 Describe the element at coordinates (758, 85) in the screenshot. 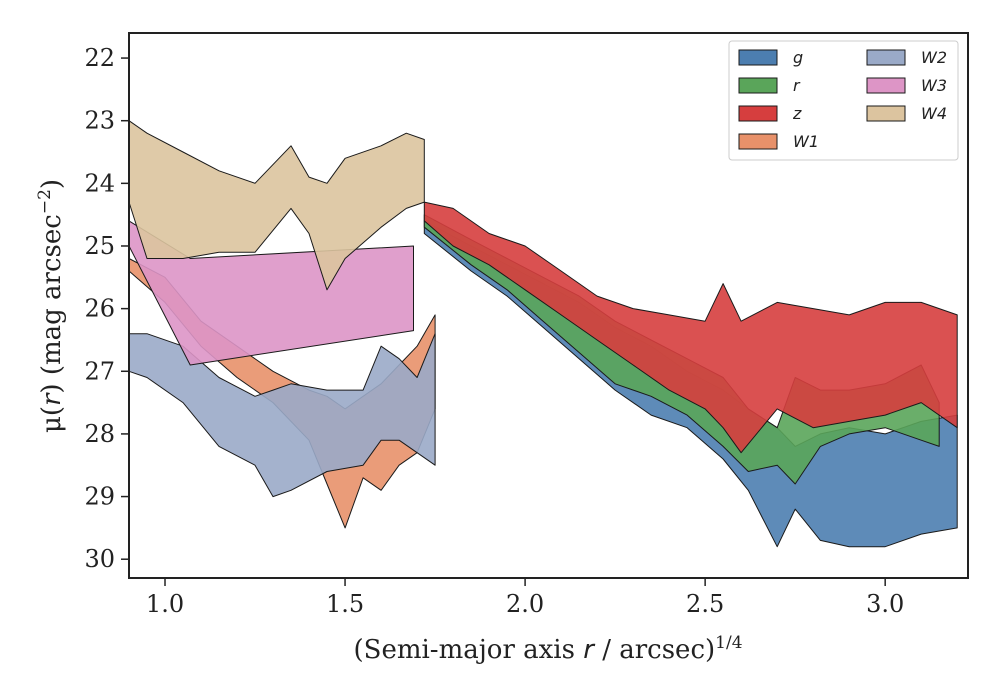

I see `legend-swatch-r` at that location.